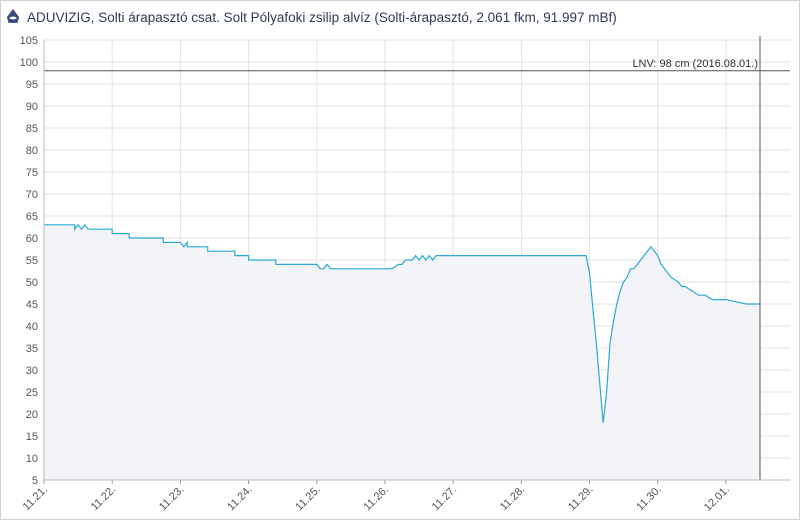  Describe the element at coordinates (32, 349) in the screenshot. I see `y-tick-label: 35` at that location.